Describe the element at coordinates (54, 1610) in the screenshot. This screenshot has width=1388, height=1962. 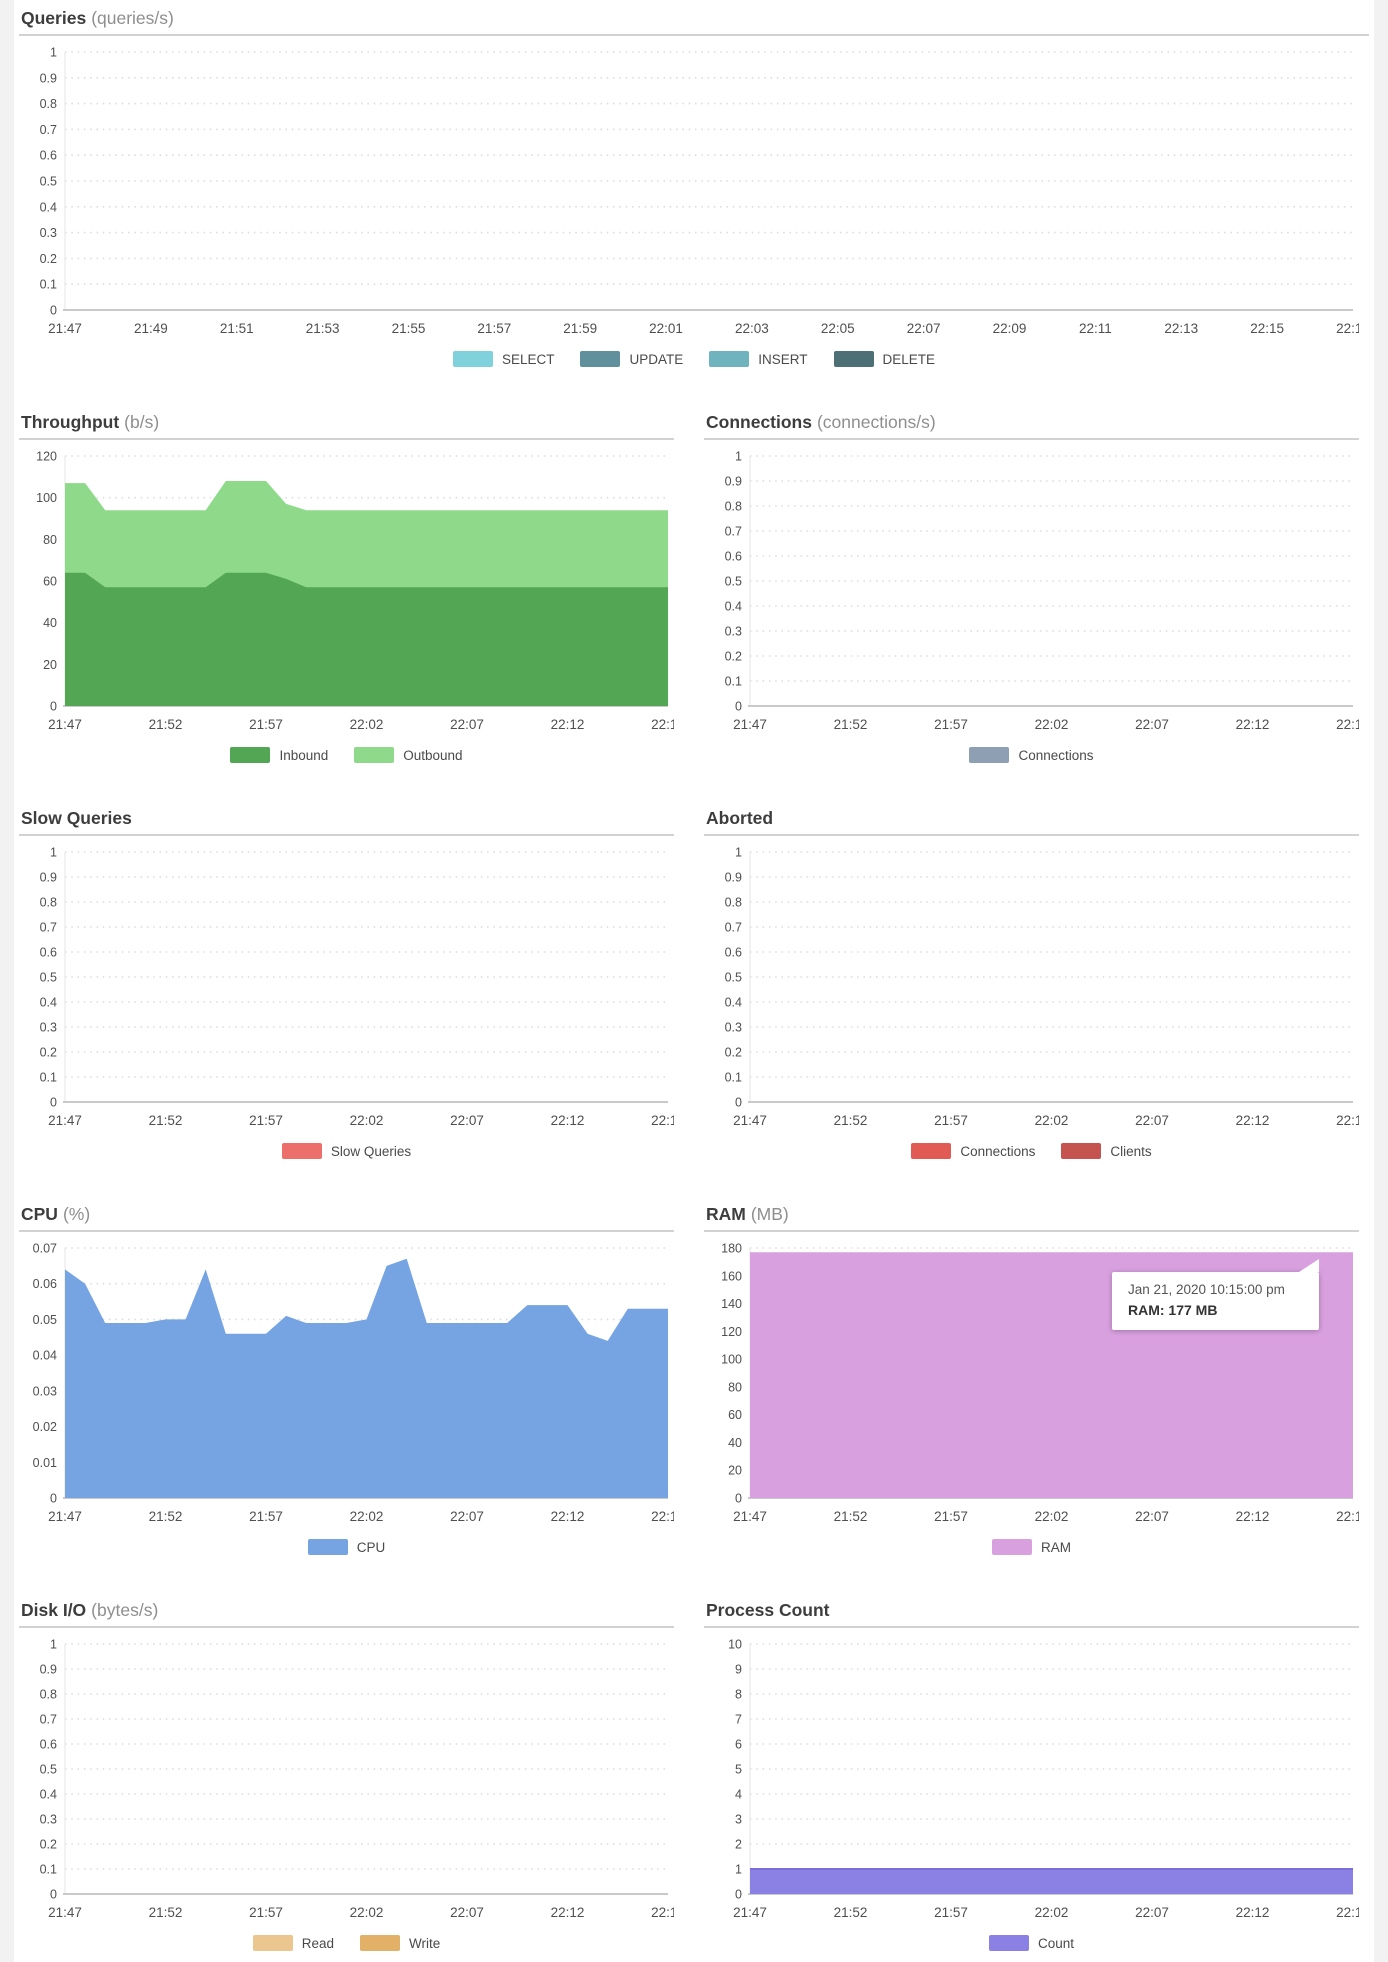
I see `chart-title-text: Disk I/O` at that location.